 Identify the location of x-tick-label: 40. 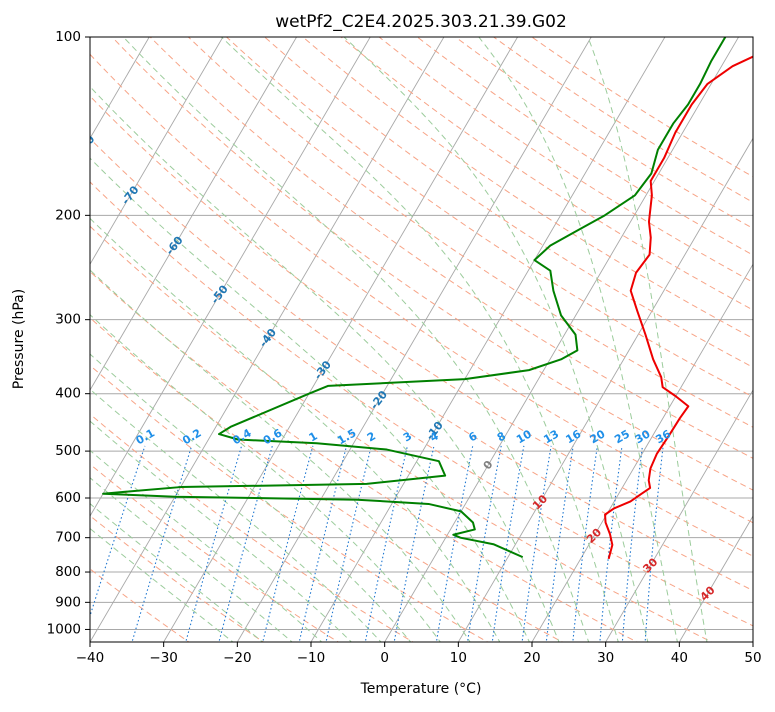
(679, 658).